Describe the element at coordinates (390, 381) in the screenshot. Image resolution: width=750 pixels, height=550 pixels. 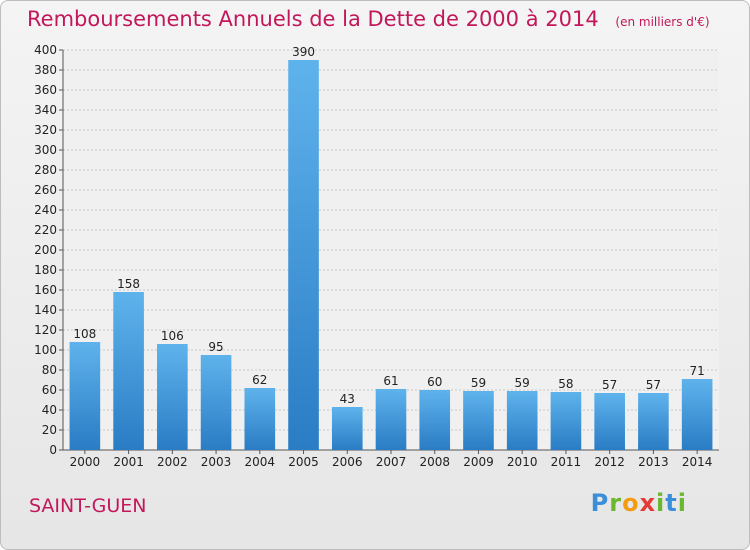
I see `data-label: 61` at that location.